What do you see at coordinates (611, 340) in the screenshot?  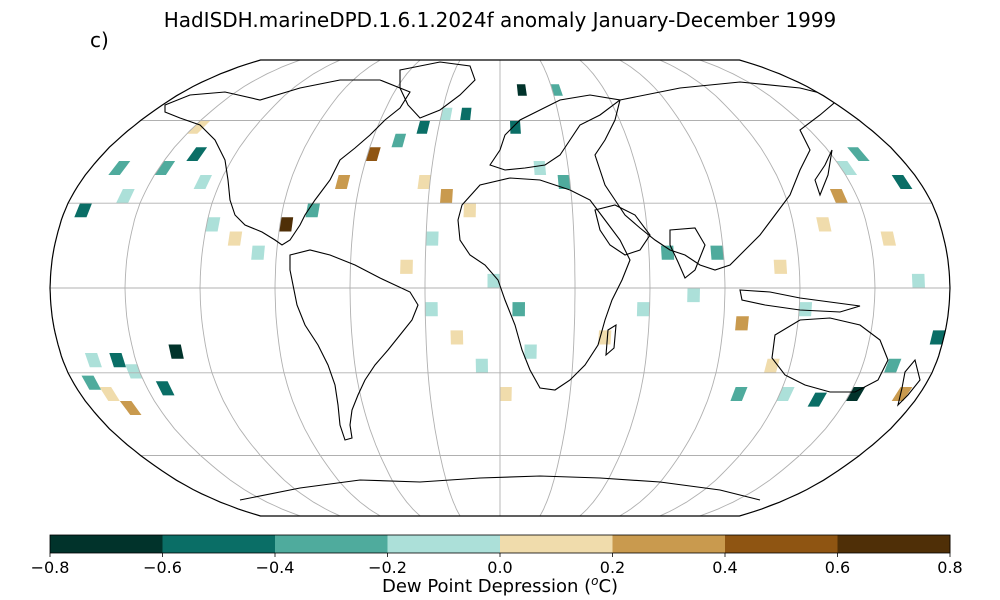 I see `coast-madagascar` at bounding box center [611, 340].